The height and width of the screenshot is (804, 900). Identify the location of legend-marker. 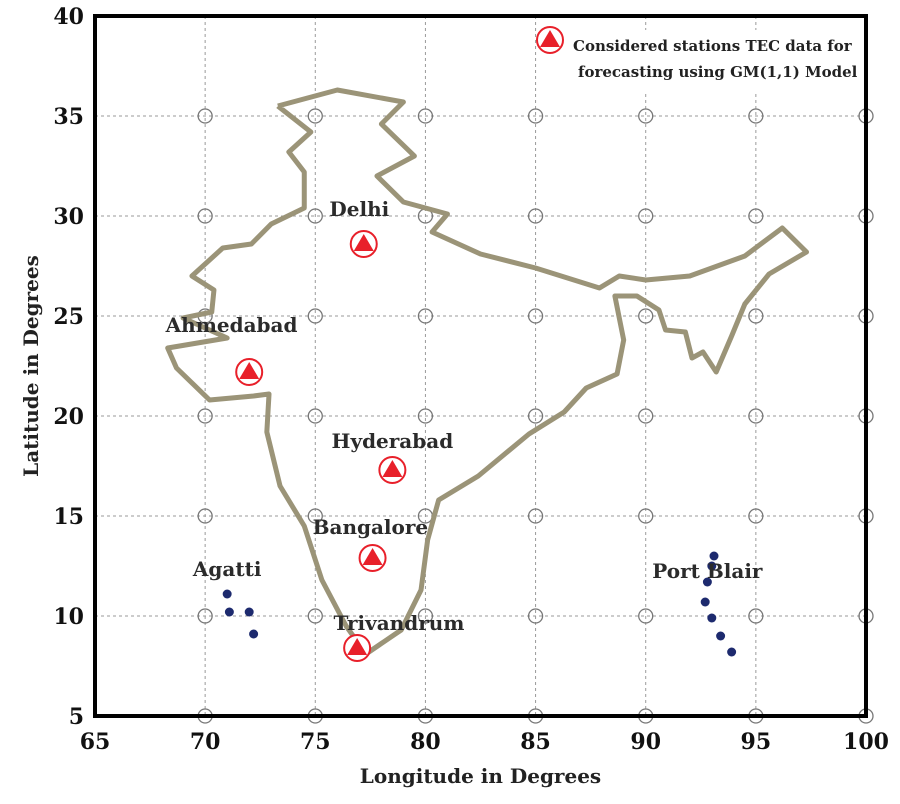
(550, 40).